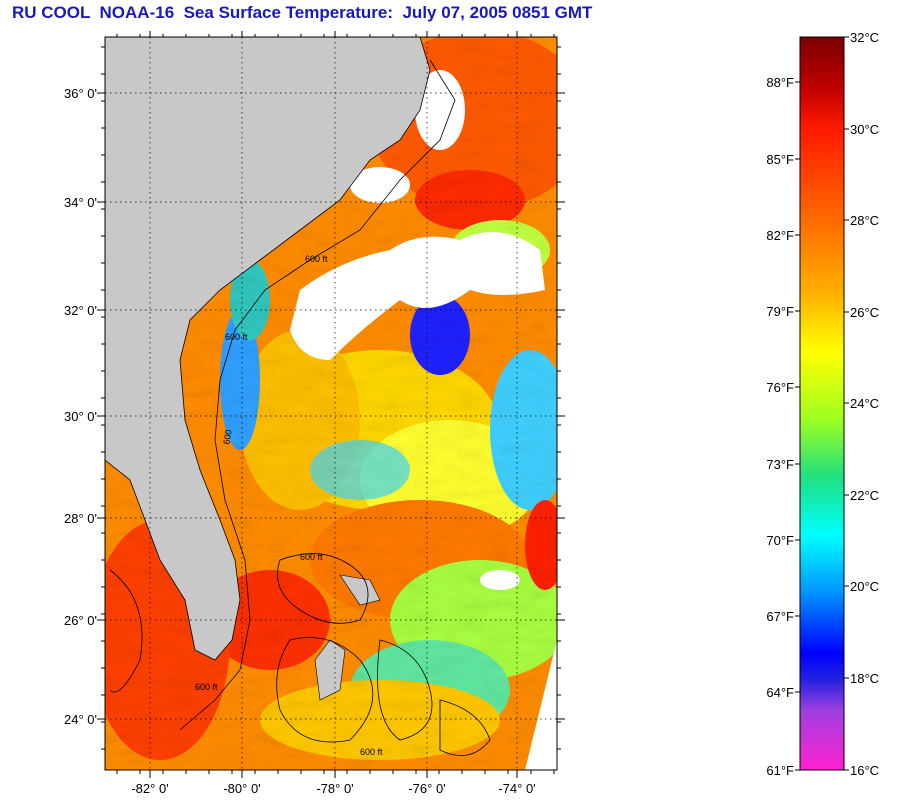 Image resolution: width=897 pixels, height=801 pixels. What do you see at coordinates (241, 788) in the screenshot?
I see `lon-label: -80° 0'` at bounding box center [241, 788].